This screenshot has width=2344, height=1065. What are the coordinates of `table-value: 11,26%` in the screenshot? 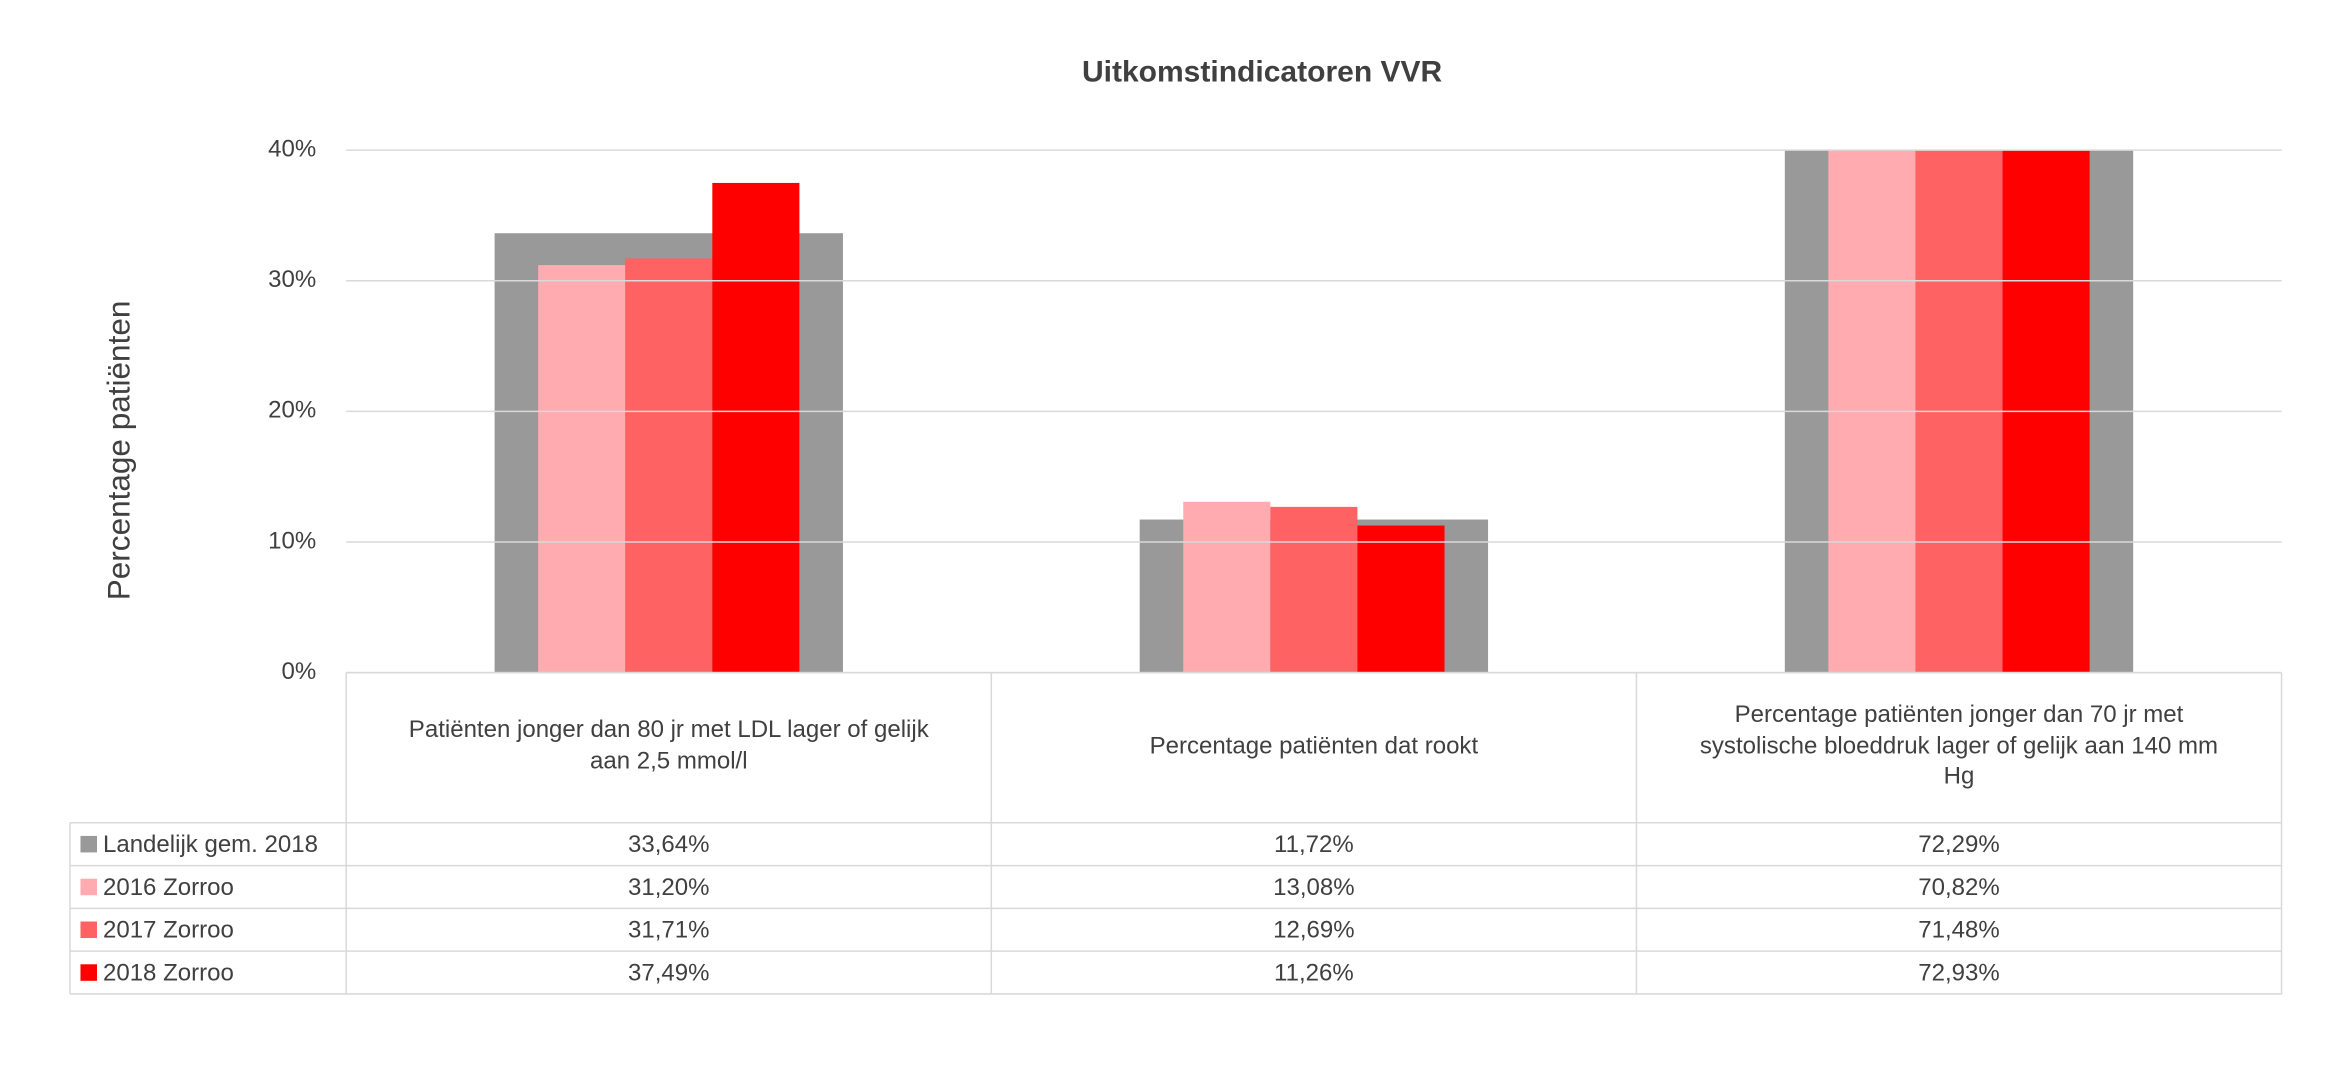 It's located at (1314, 972).